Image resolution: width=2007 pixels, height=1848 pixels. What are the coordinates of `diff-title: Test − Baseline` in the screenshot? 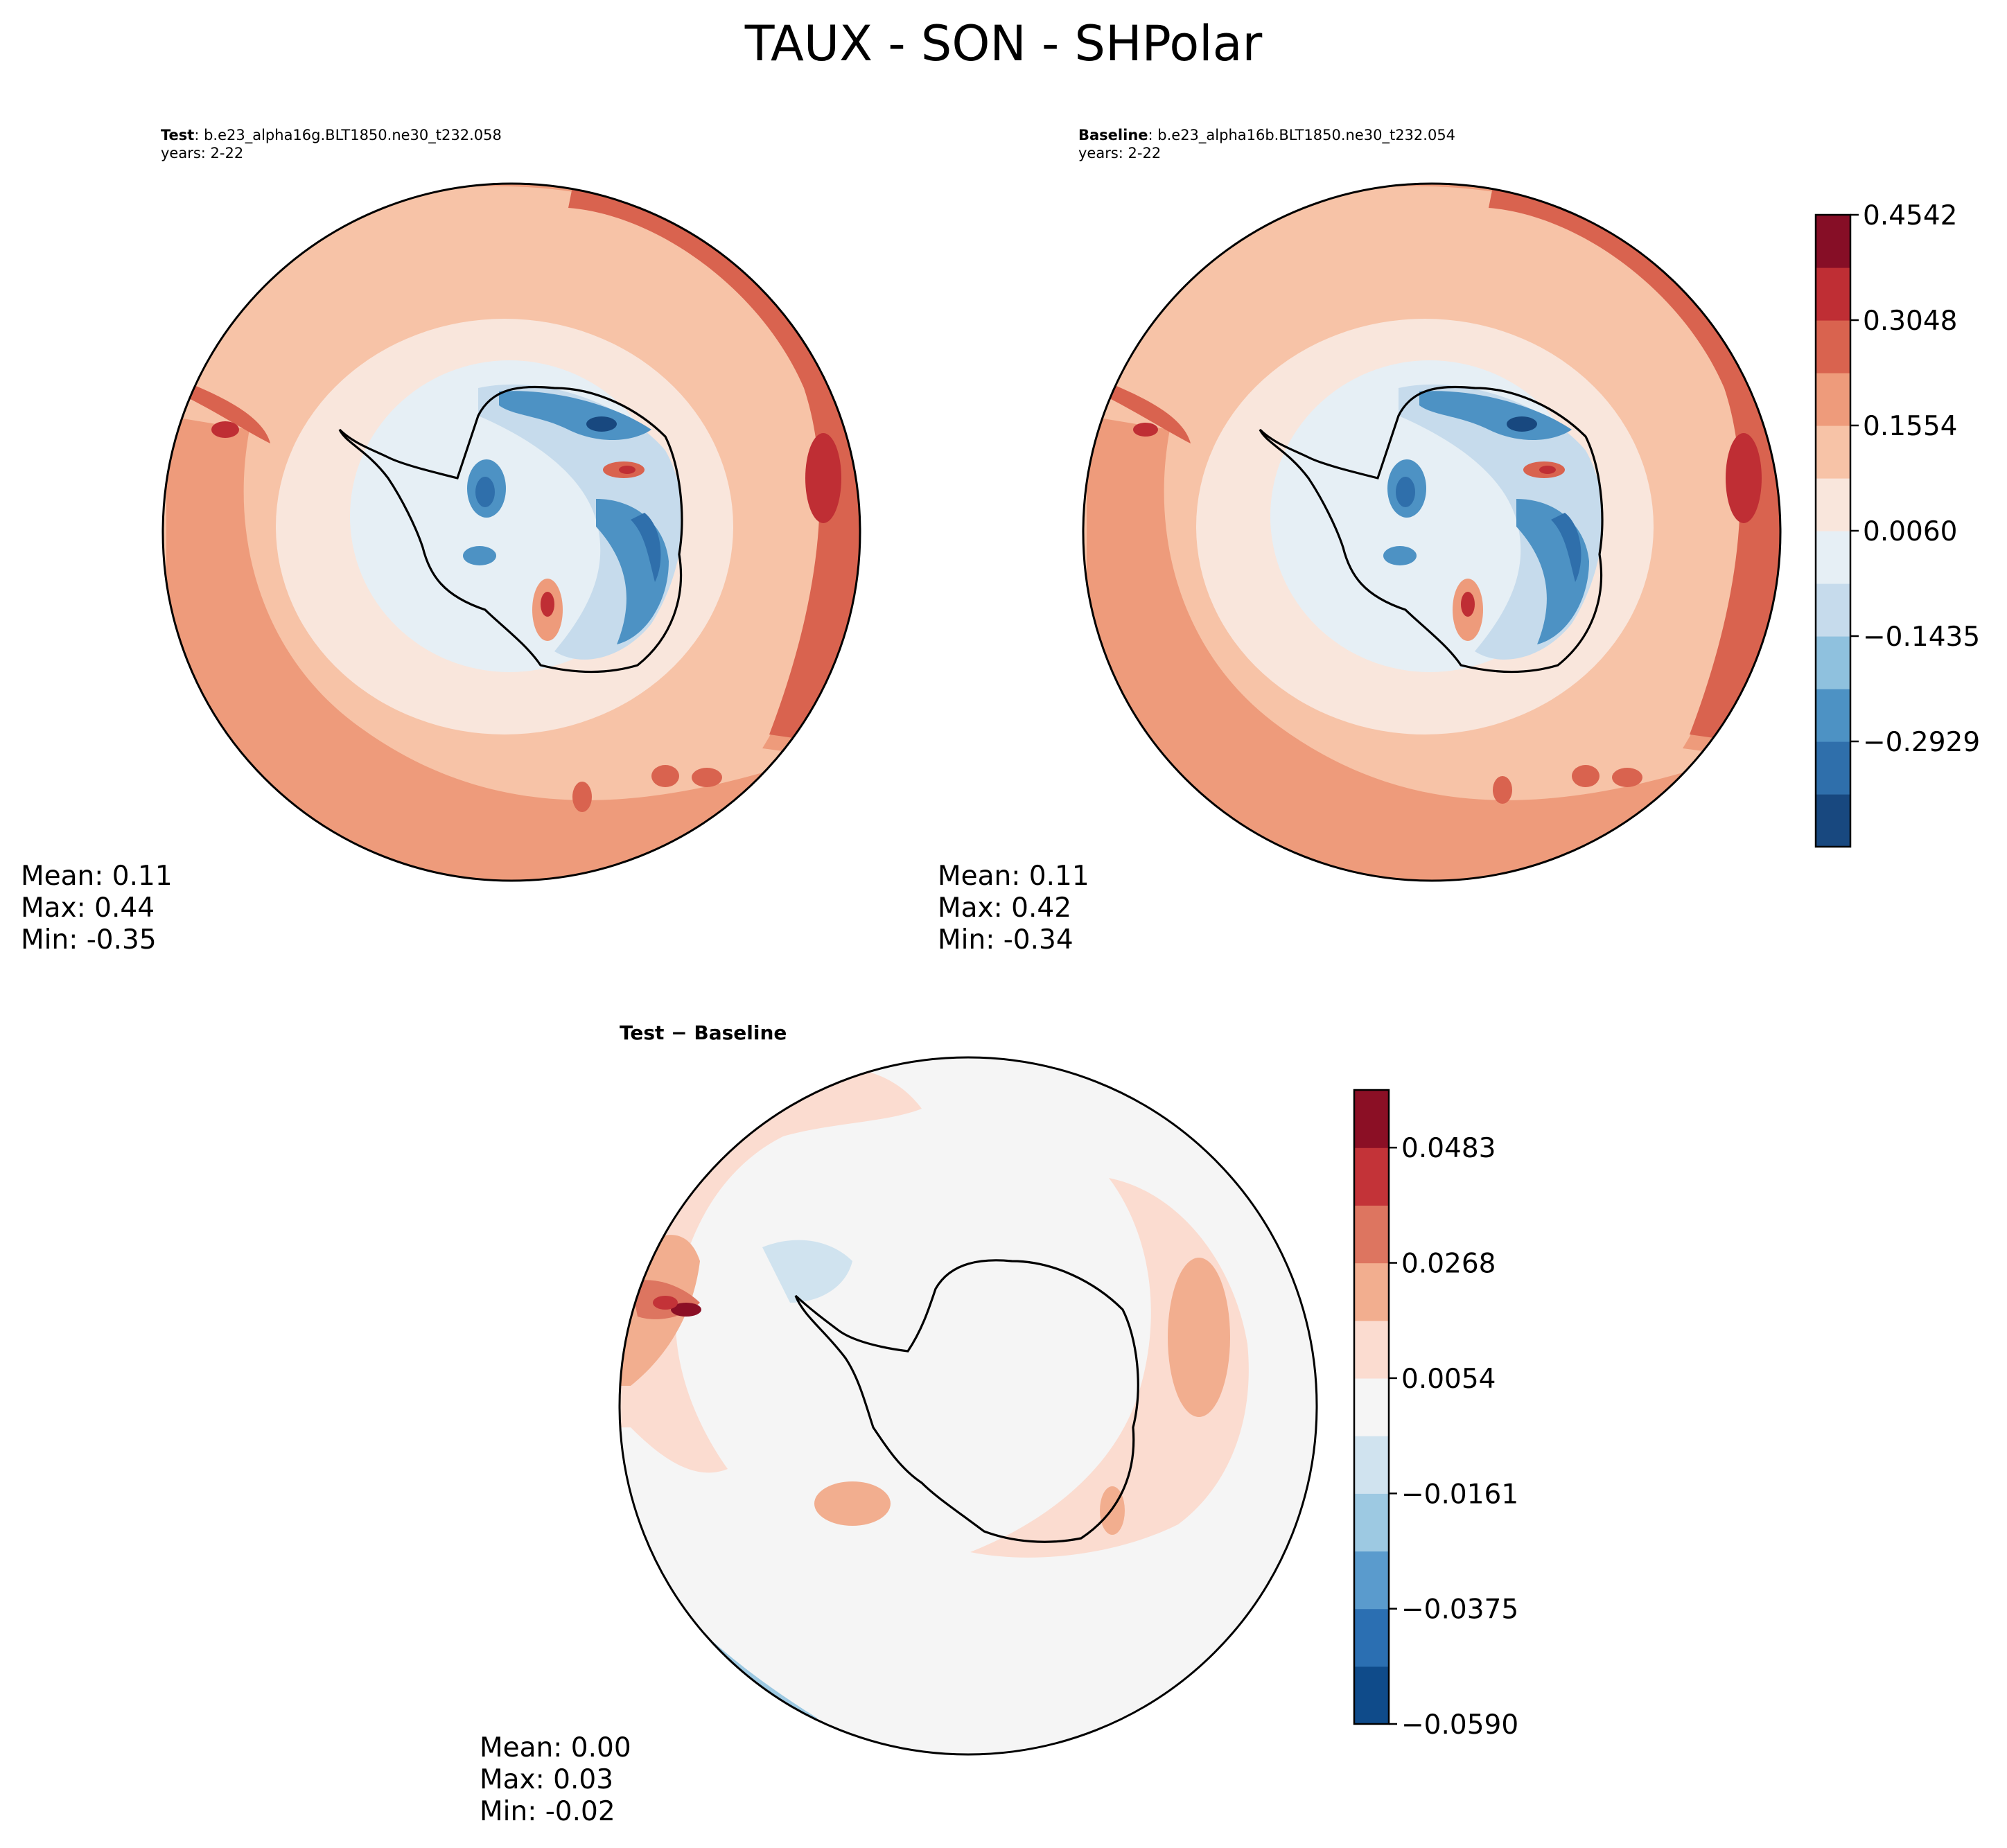 It's located at (703, 1032).